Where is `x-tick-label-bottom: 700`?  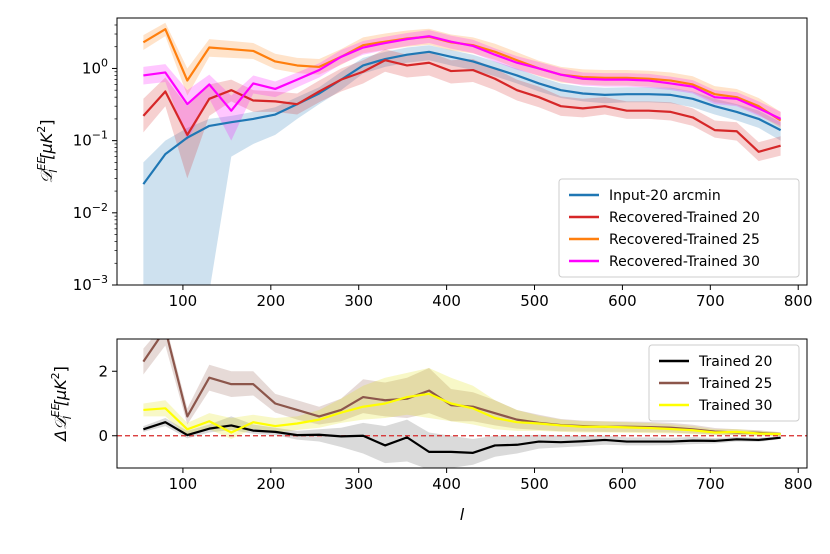
x-tick-label-bottom: 700 is located at coordinates (710, 484).